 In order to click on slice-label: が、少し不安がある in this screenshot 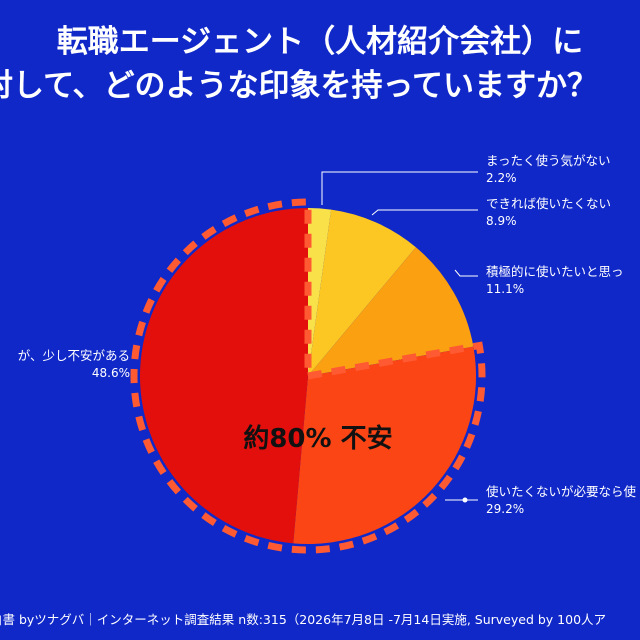, I will do `click(74, 355)`.